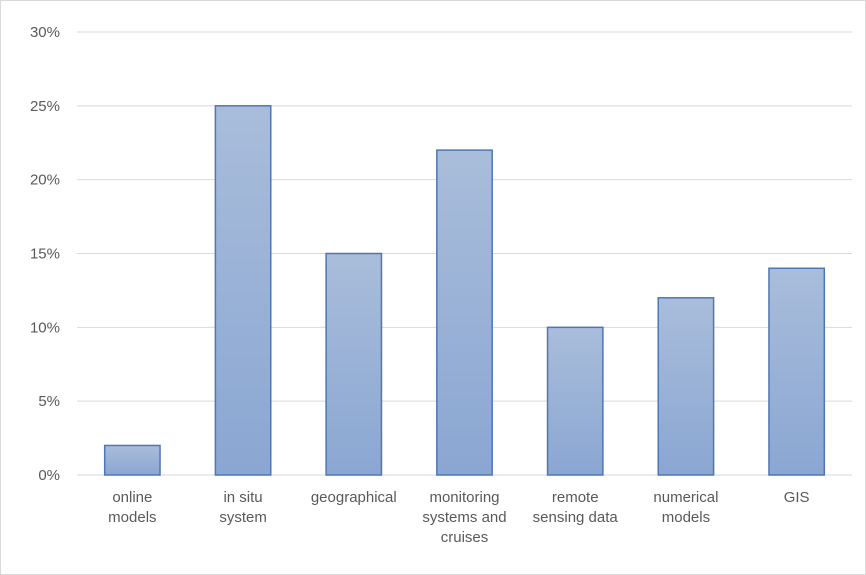 This screenshot has height=575, width=866. What do you see at coordinates (685, 497) in the screenshot?
I see `x-category-label-line: numerical` at bounding box center [685, 497].